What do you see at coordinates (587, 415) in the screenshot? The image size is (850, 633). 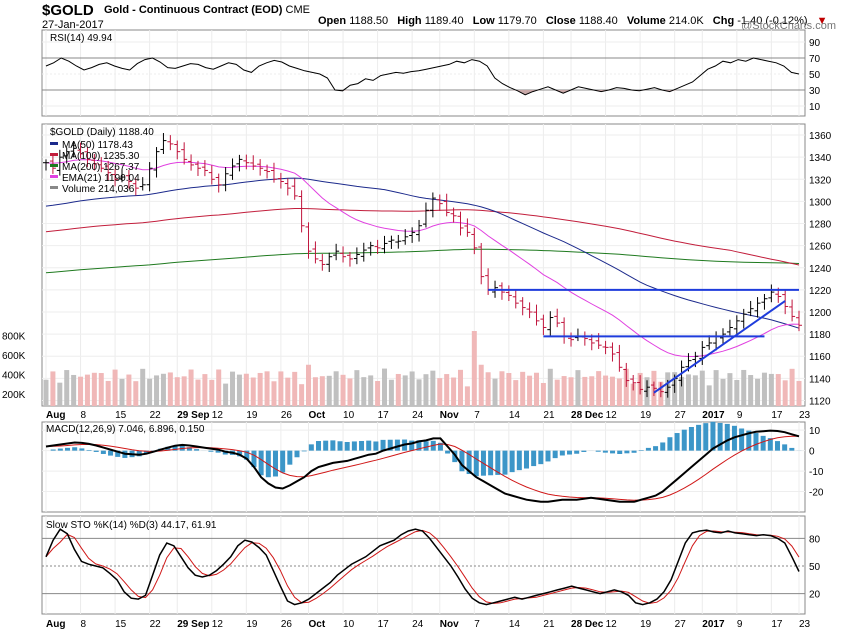 I see `x-label: 28 Dec` at bounding box center [587, 415].